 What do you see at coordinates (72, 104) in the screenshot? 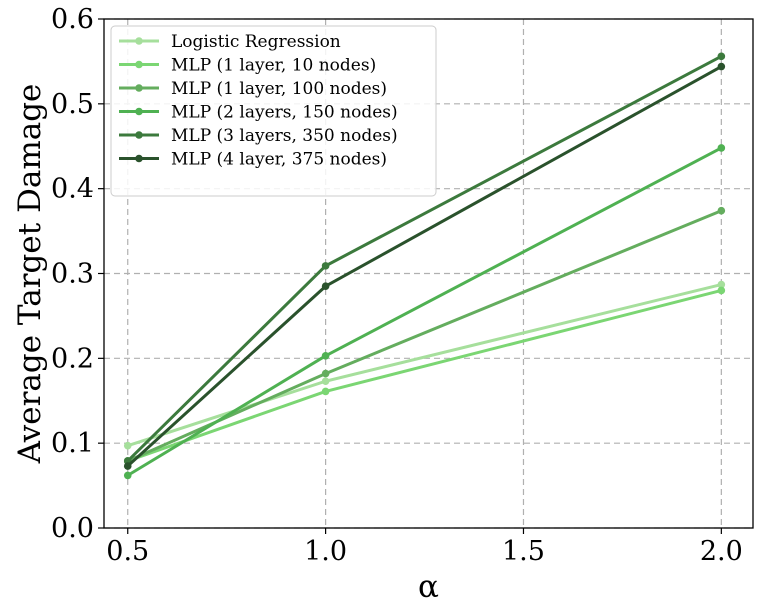
I see `y-tick-label: 0.5` at bounding box center [72, 104].